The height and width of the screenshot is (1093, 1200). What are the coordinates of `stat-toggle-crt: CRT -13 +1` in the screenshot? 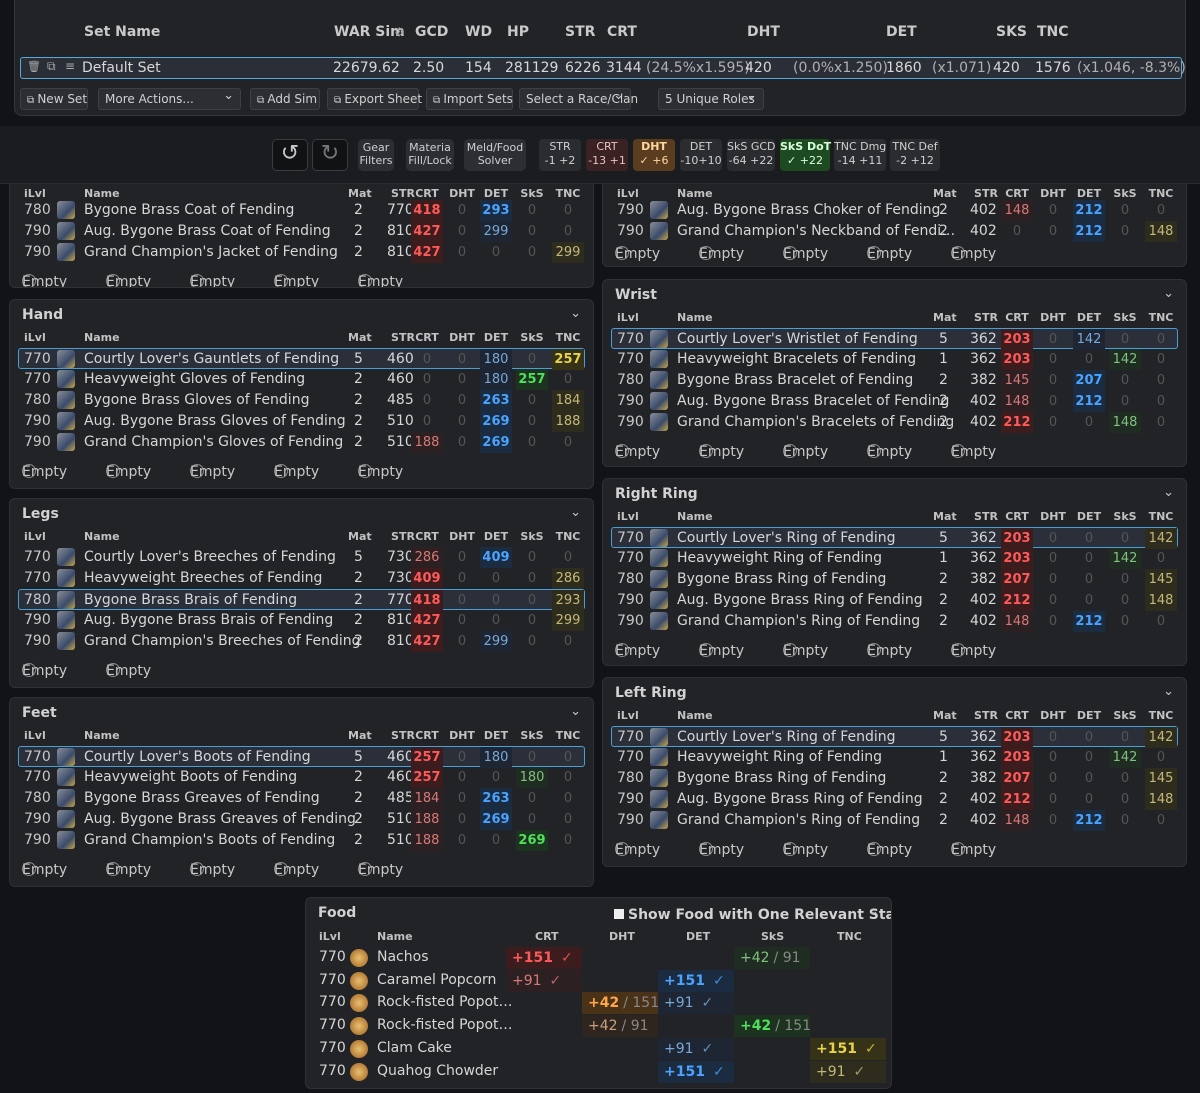 It's located at (607, 155).